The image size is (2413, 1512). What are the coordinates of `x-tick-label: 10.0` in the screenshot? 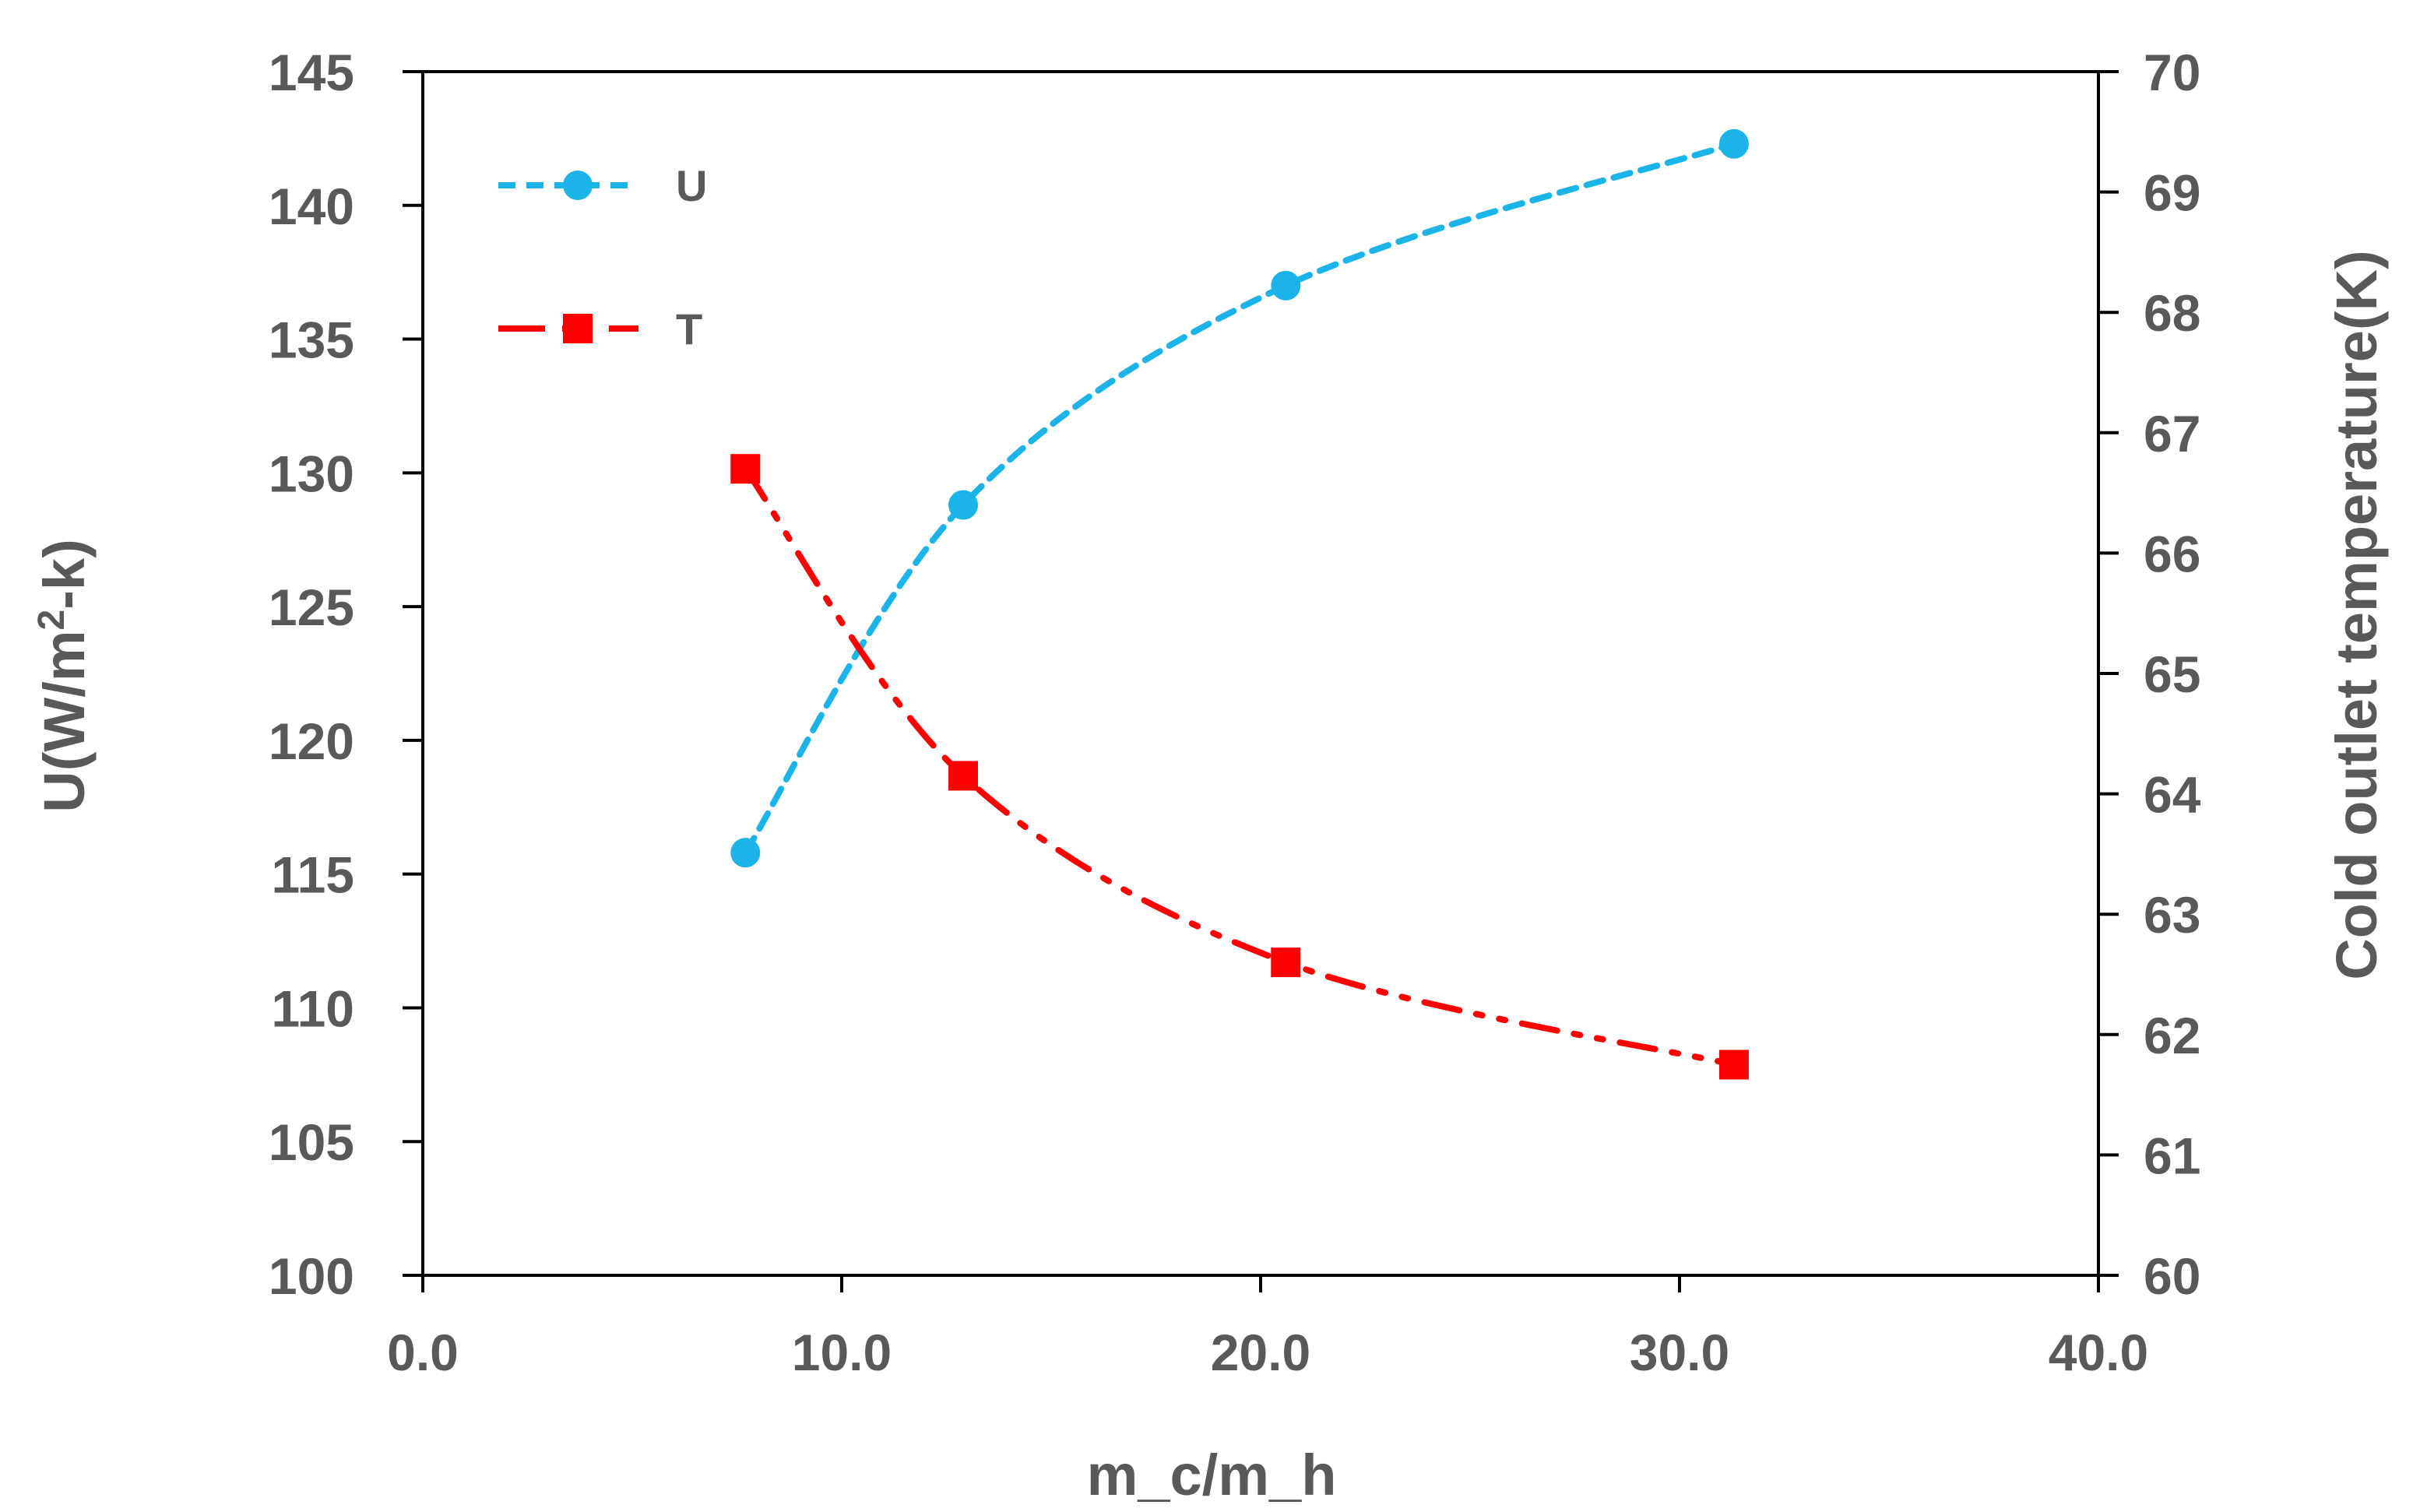 It's located at (842, 1352).